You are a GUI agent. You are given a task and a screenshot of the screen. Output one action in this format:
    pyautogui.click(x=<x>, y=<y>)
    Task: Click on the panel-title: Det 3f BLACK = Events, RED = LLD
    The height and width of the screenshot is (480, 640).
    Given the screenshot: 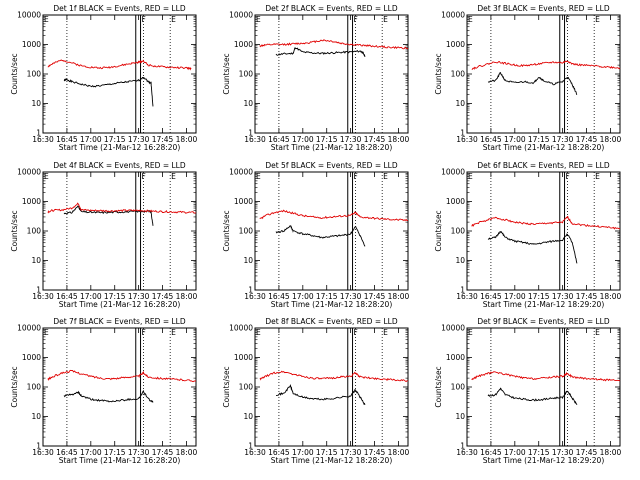 What is the action you would take?
    pyautogui.click(x=543, y=8)
    